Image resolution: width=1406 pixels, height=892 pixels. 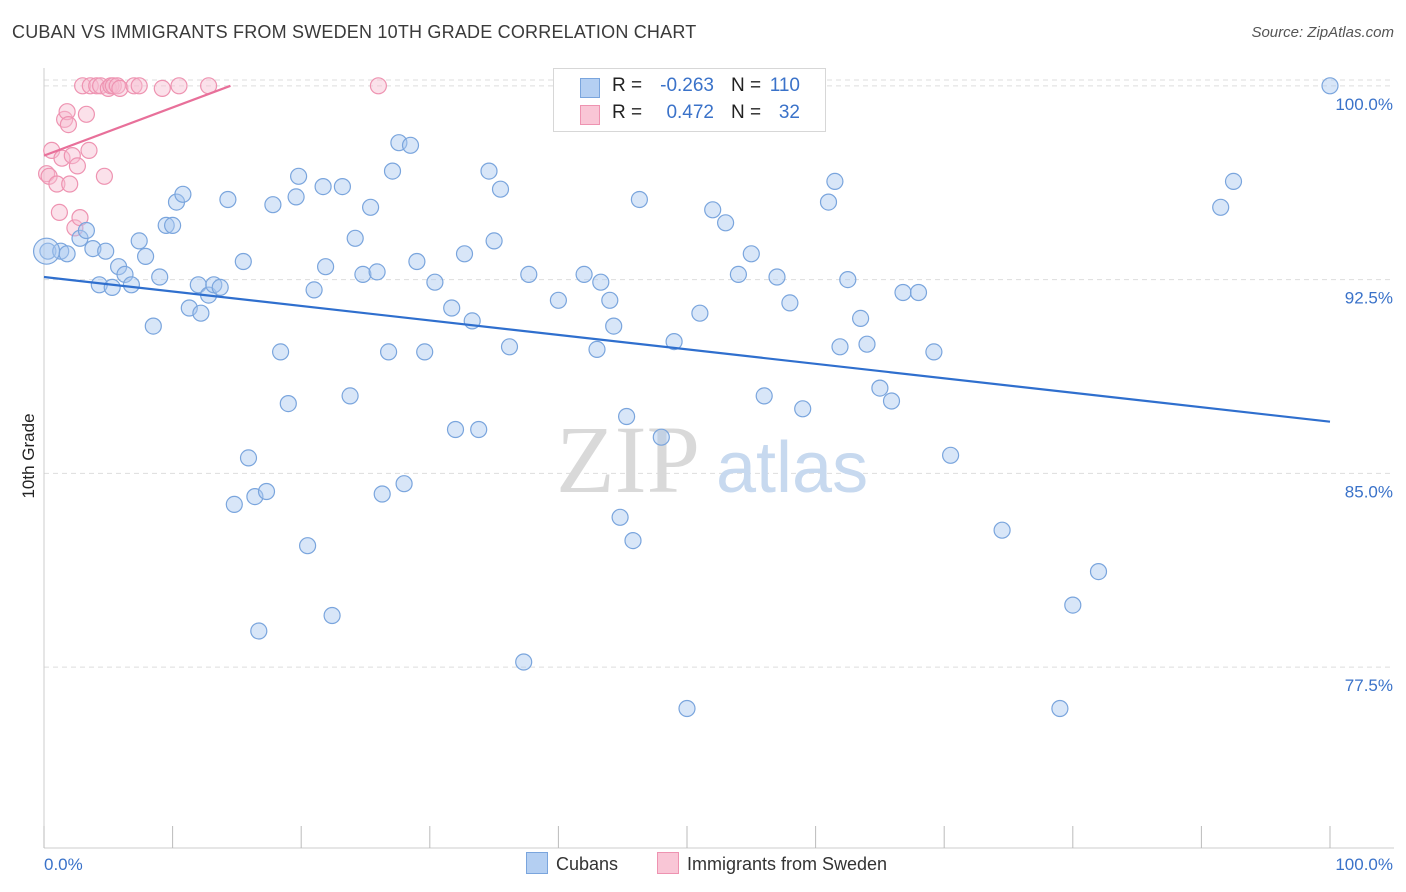 What do you see at coordinates (28, 455) in the screenshot?
I see `y-axis-label: 10th Grade` at bounding box center [28, 455].